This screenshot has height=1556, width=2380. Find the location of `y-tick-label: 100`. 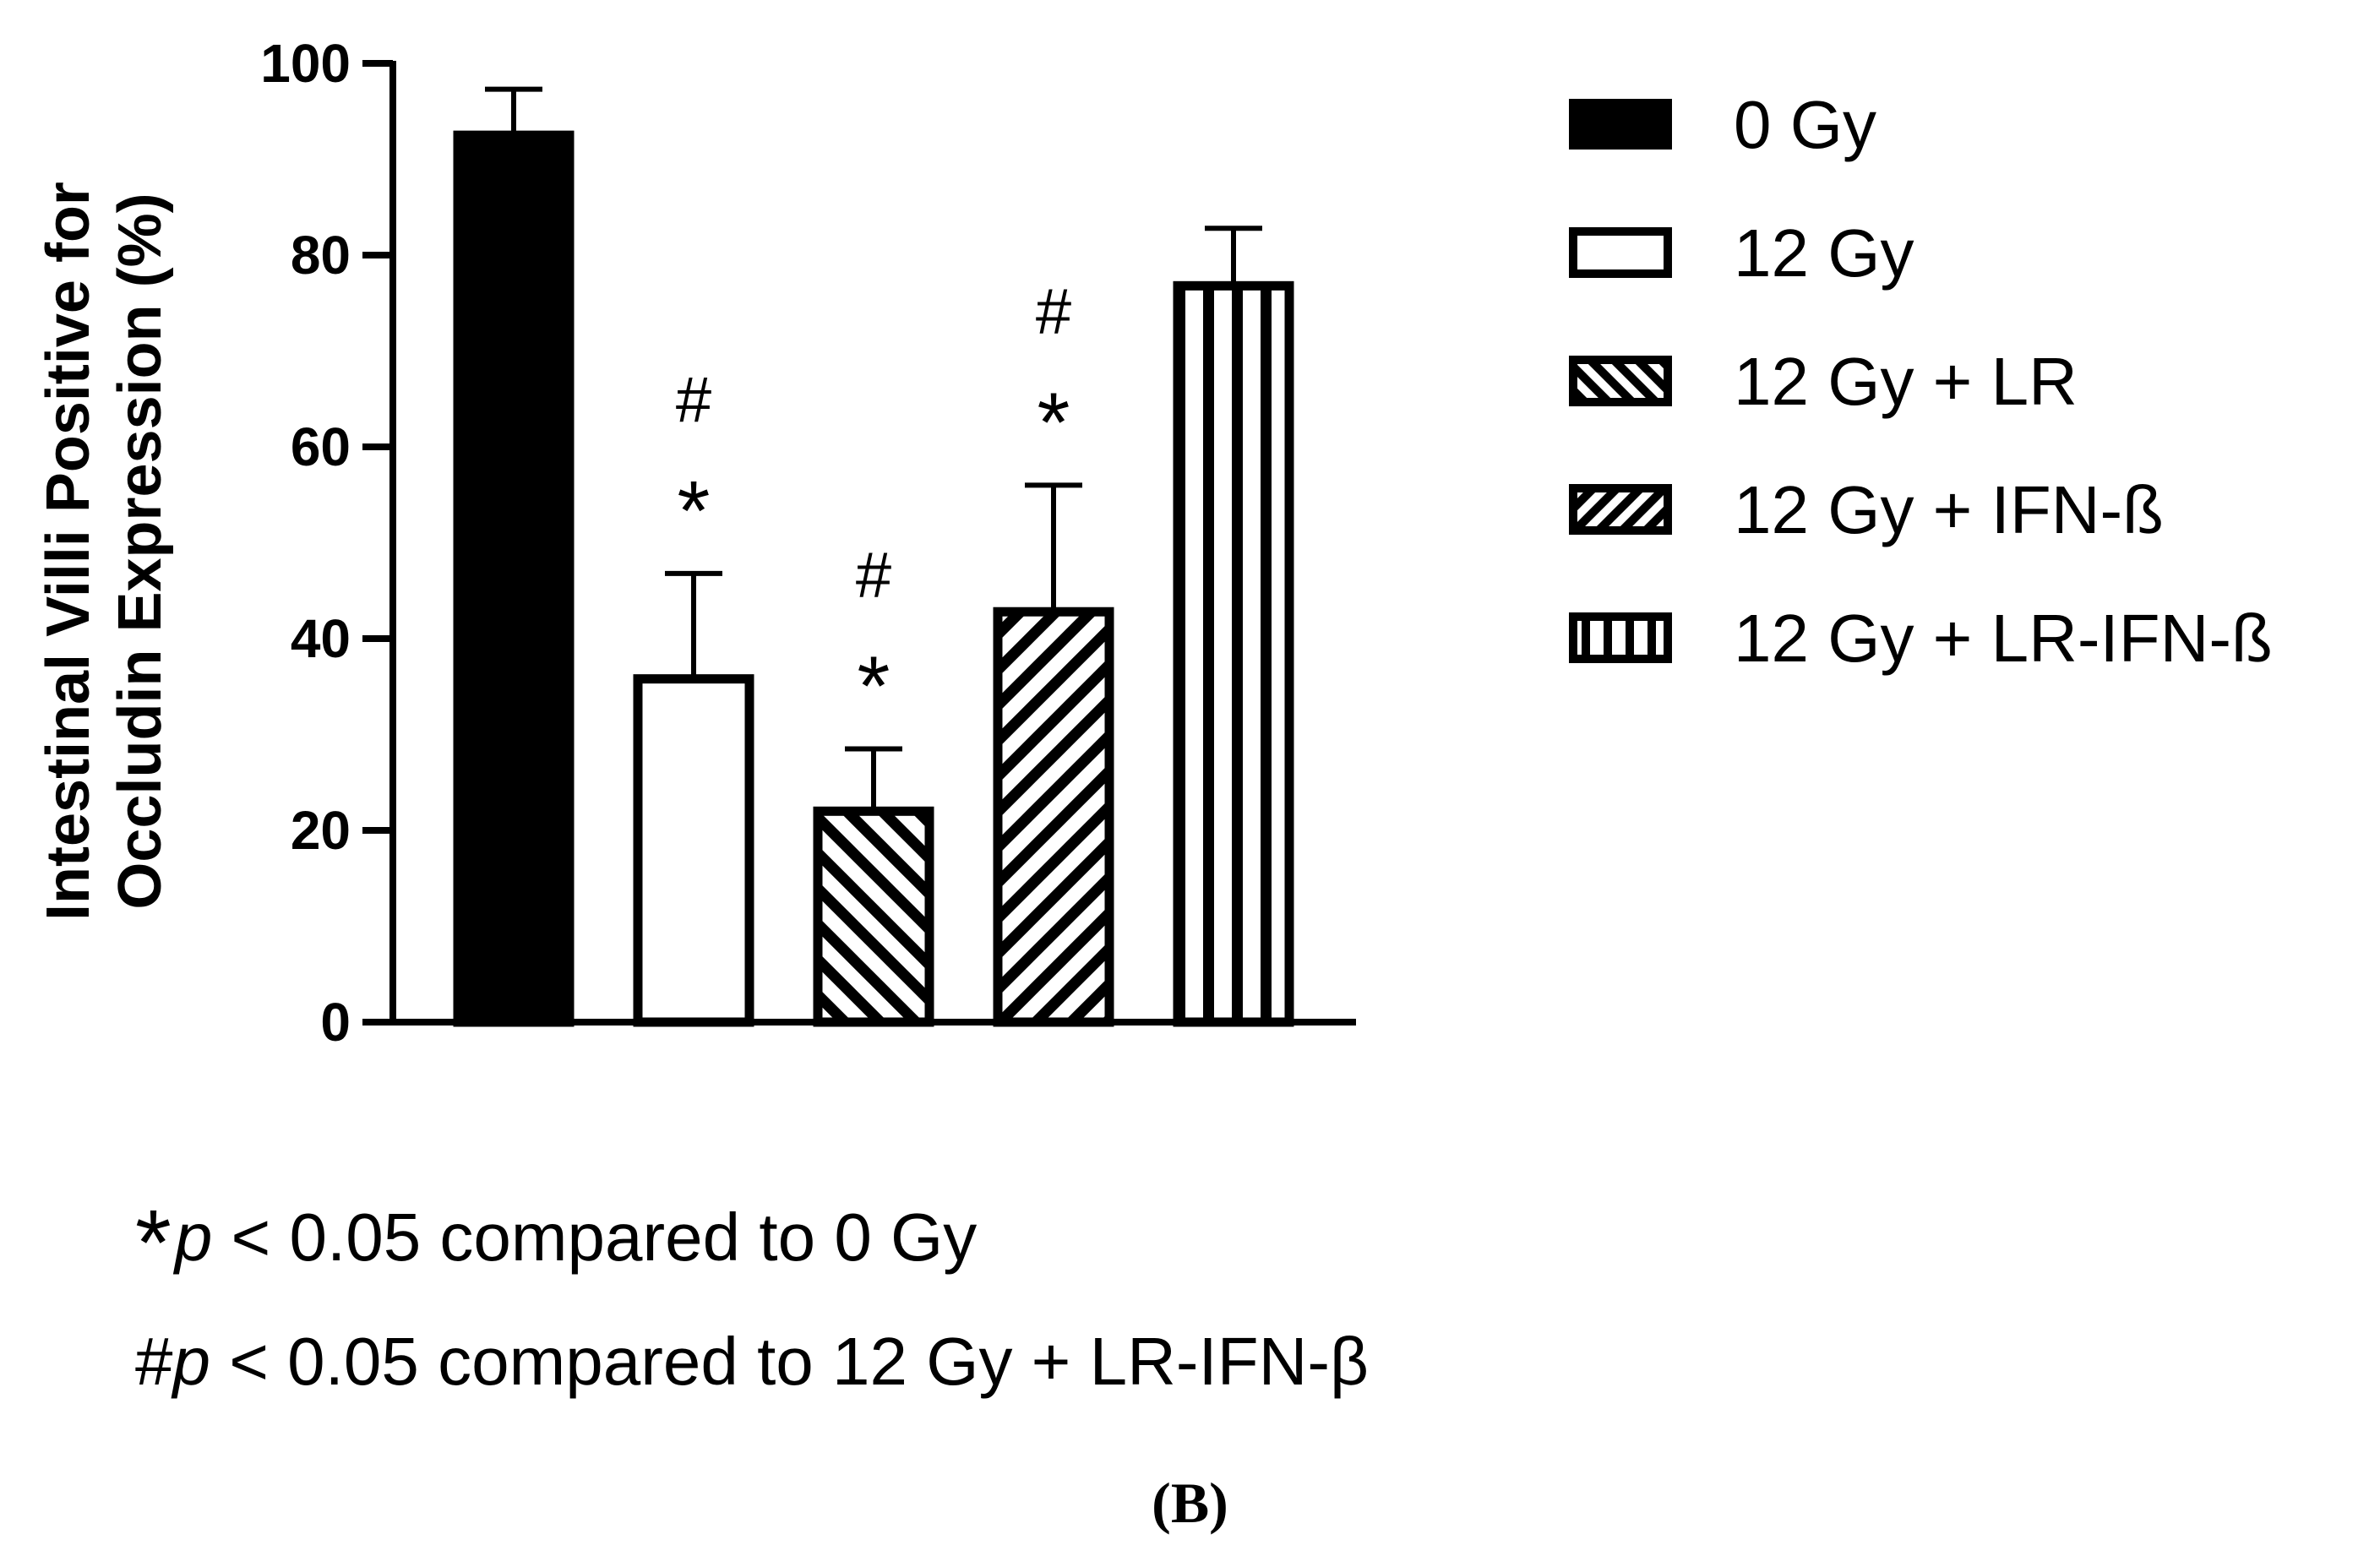

y-tick-label: 100 is located at coordinates (305, 64).